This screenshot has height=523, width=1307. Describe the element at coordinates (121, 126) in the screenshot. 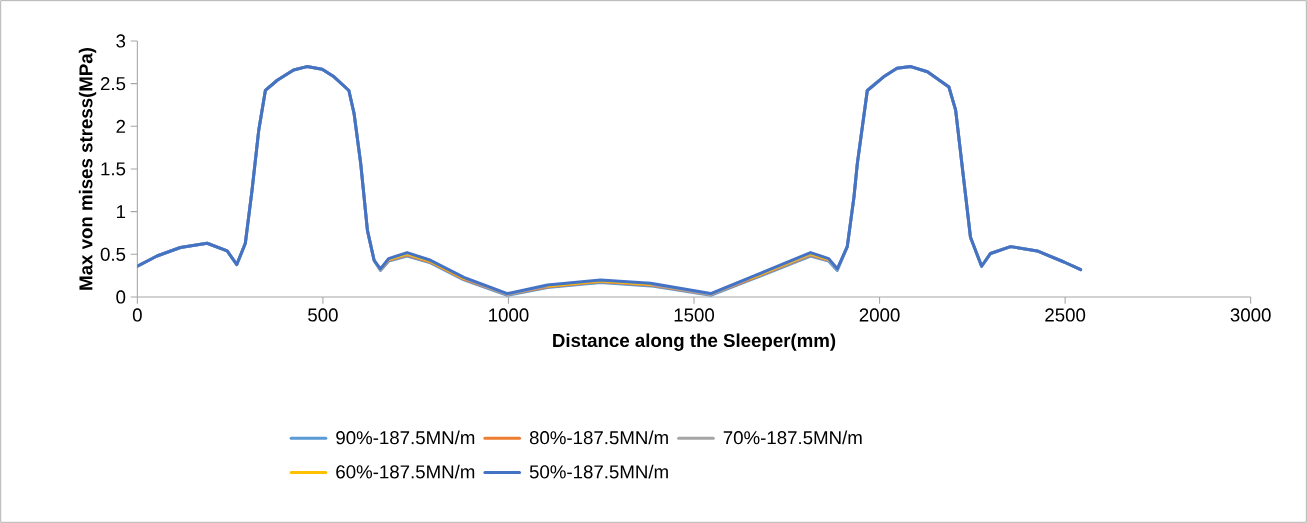

I see `y-tick-label: 2` at that location.